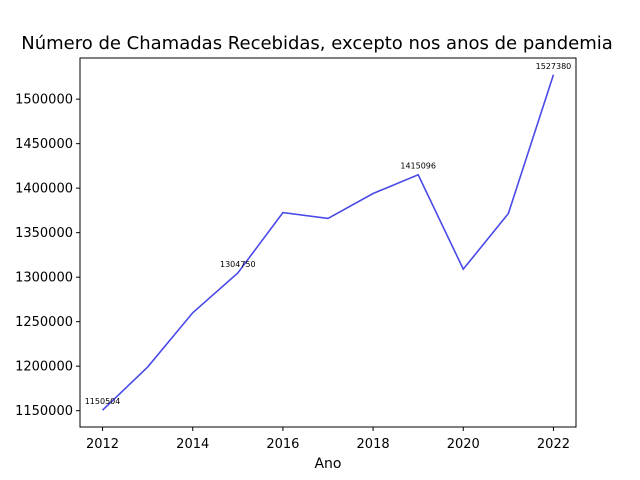 This screenshot has width=640, height=480. I want to click on x-tick-label: 2020, so click(463, 444).